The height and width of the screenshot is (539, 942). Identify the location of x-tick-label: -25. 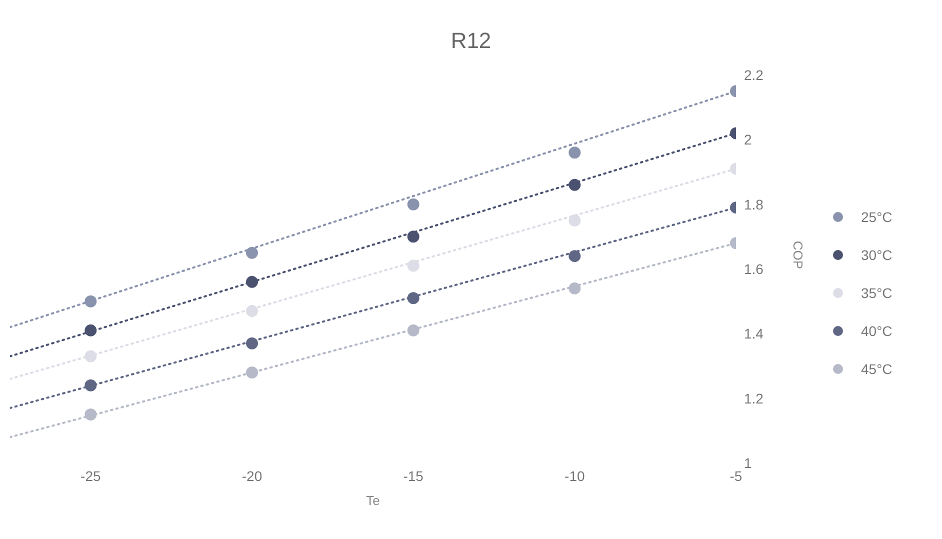
(90, 476).